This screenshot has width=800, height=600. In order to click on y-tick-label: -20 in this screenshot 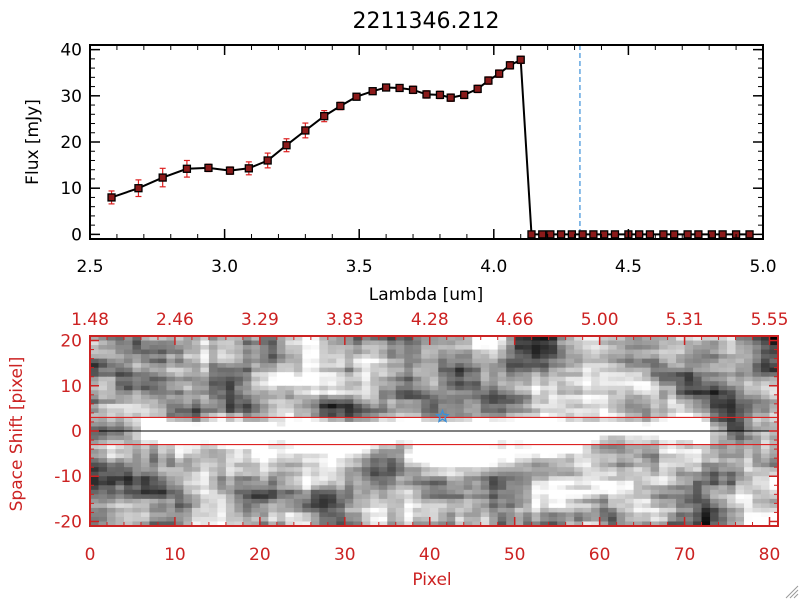, I will do `click(68, 522)`.